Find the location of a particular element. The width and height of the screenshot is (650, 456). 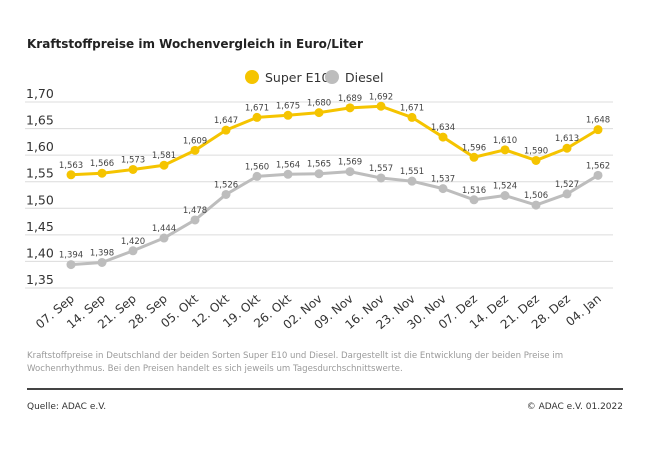

data-label: 1,537 is located at coordinates (443, 180).